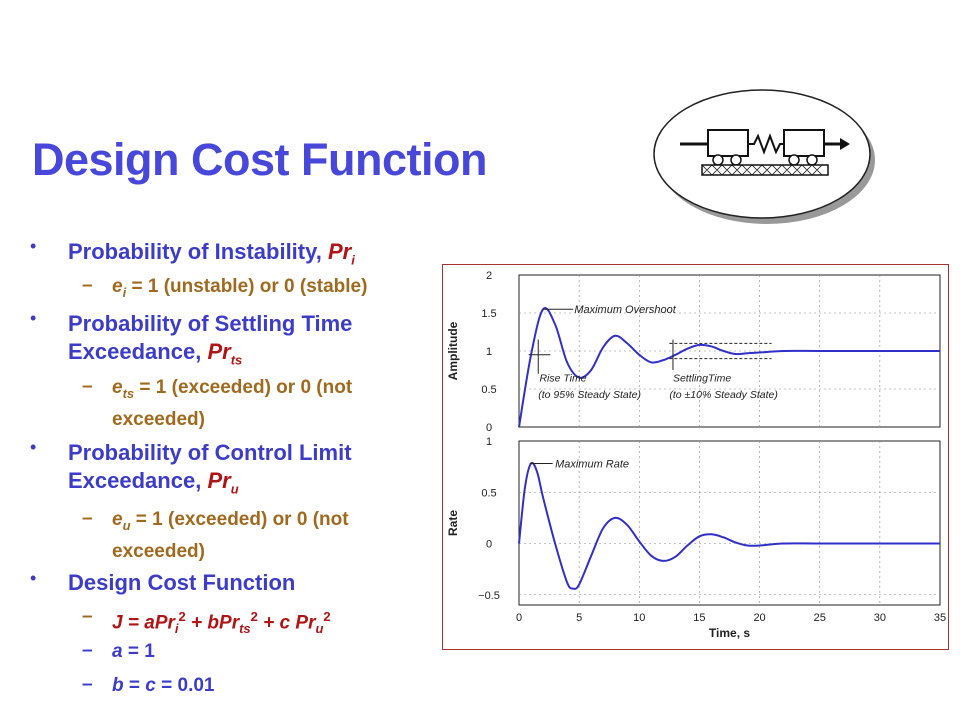 Image resolution: width=960 pixels, height=720 pixels. I want to click on settling-sublabel: (to ±10% Steady State), so click(723, 395).